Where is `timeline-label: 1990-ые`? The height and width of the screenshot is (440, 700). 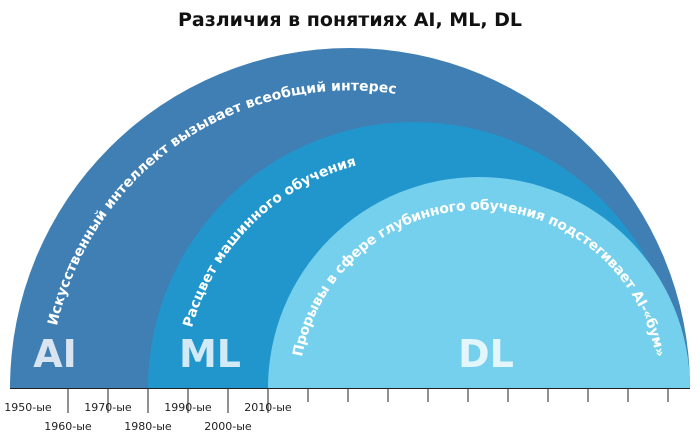
timeline-label: 1990-ые is located at coordinates (188, 407).